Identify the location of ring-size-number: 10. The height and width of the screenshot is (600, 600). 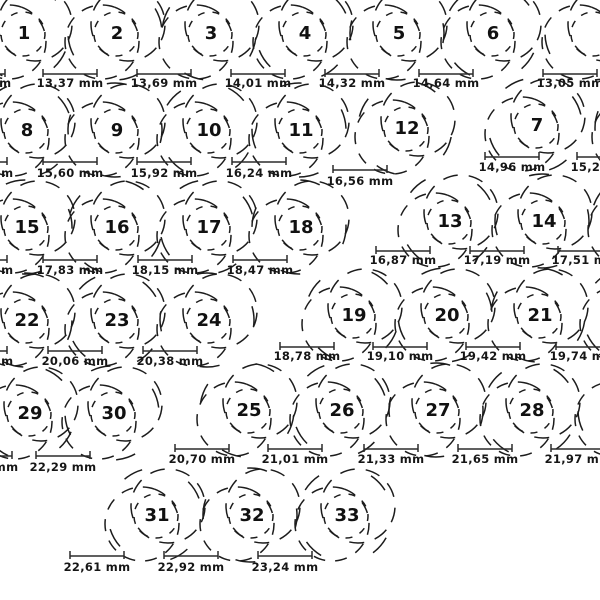
(208, 130).